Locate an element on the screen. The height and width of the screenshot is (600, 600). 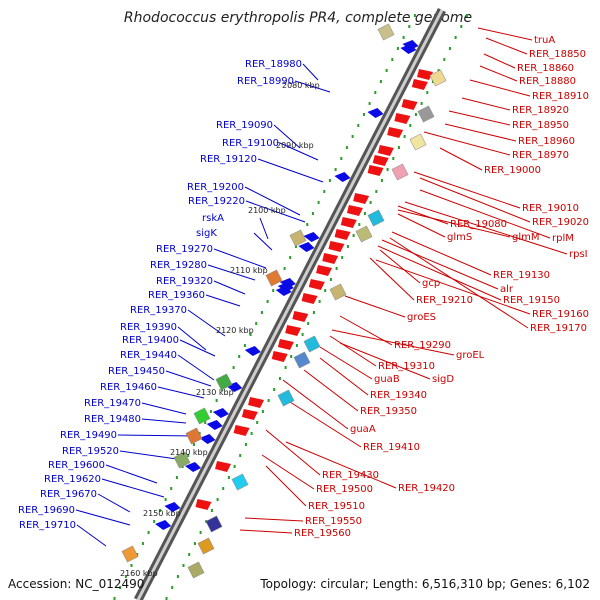
gene-label-right: RER_19010 is located at coordinates (550, 208).